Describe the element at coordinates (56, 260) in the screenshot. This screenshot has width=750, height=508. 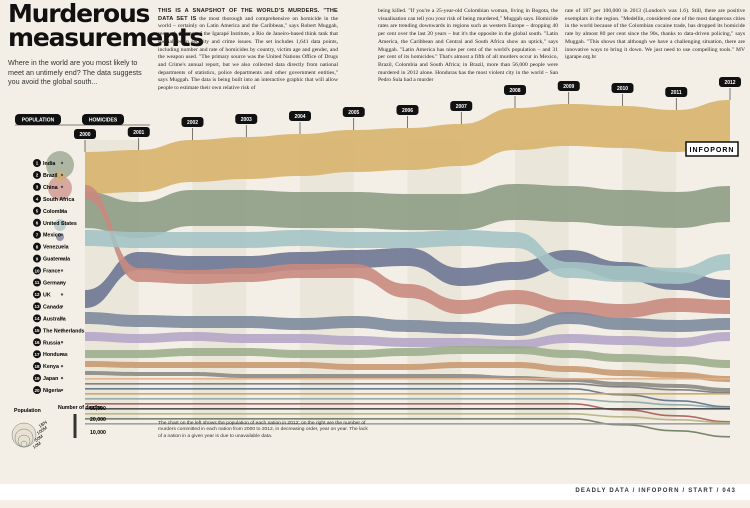
I see `country-name: Guatemala` at that location.